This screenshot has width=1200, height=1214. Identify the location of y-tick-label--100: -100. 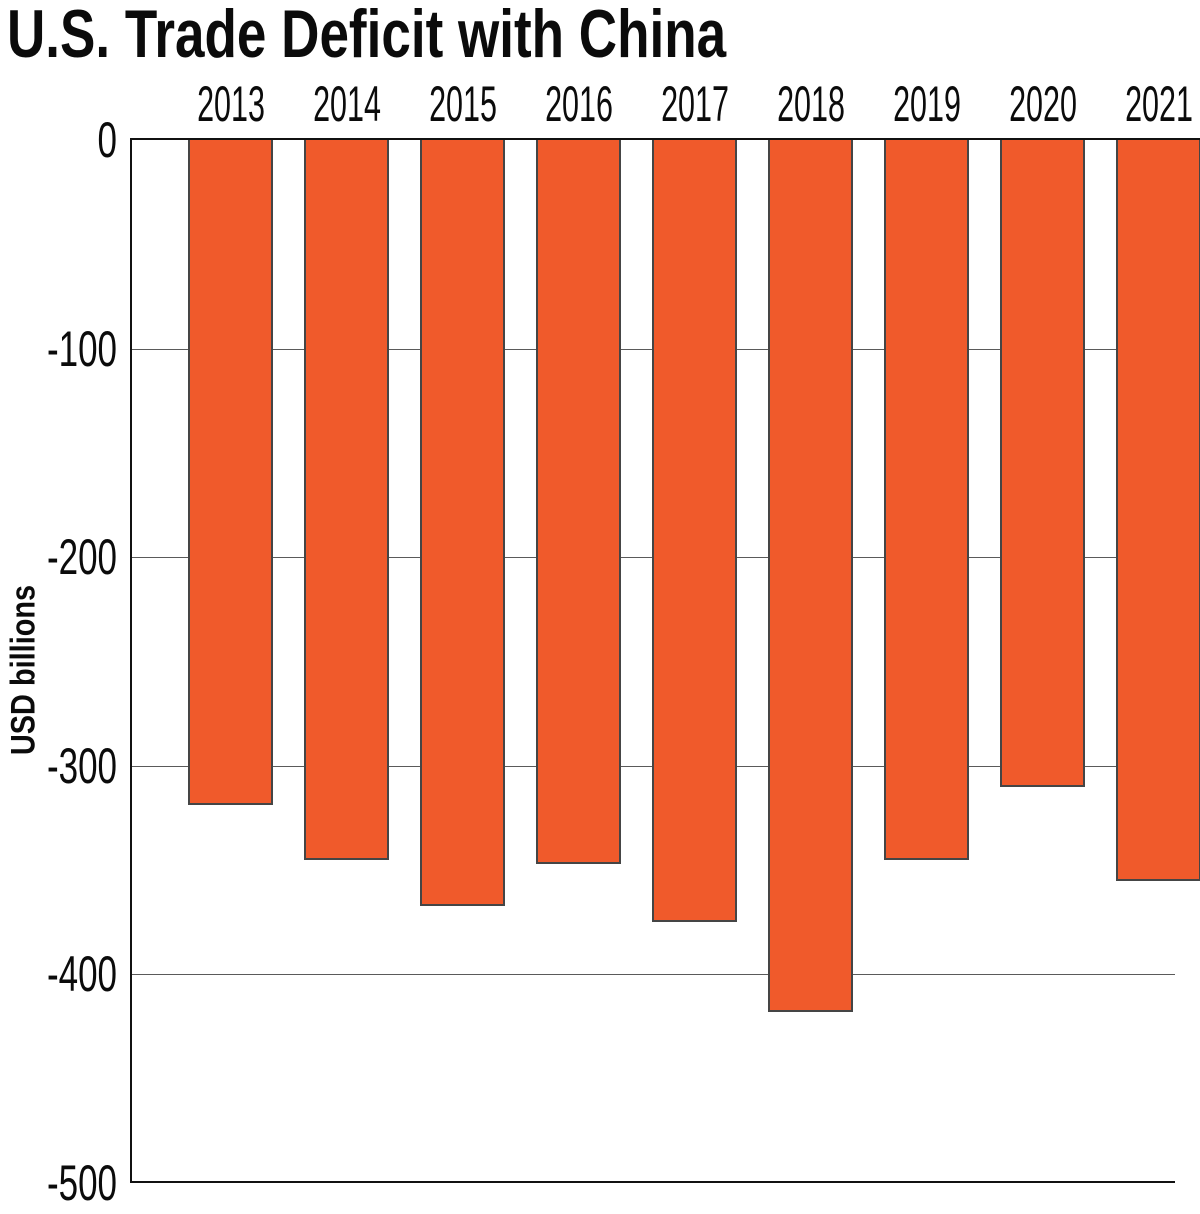
(81, 348).